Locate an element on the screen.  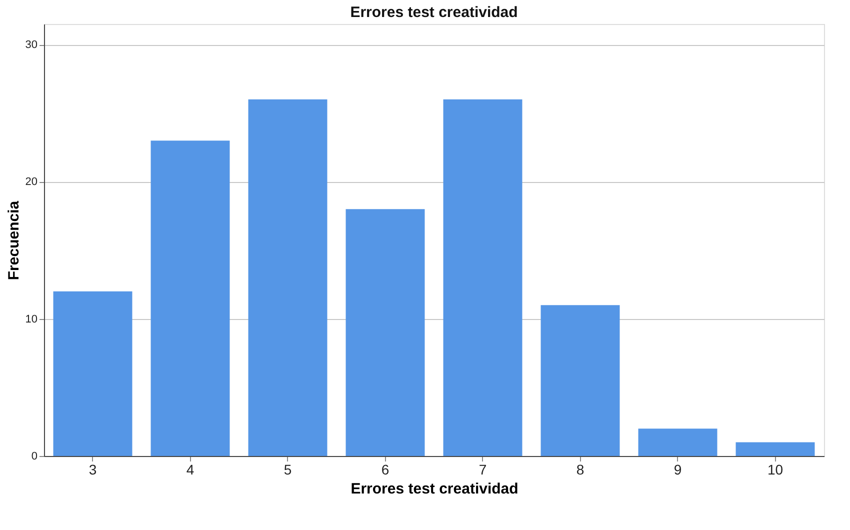
x-tick-label: 10 is located at coordinates (775, 470).